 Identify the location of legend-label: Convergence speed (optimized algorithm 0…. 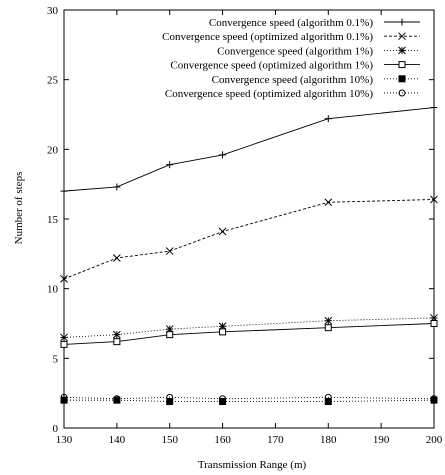
(267, 37).